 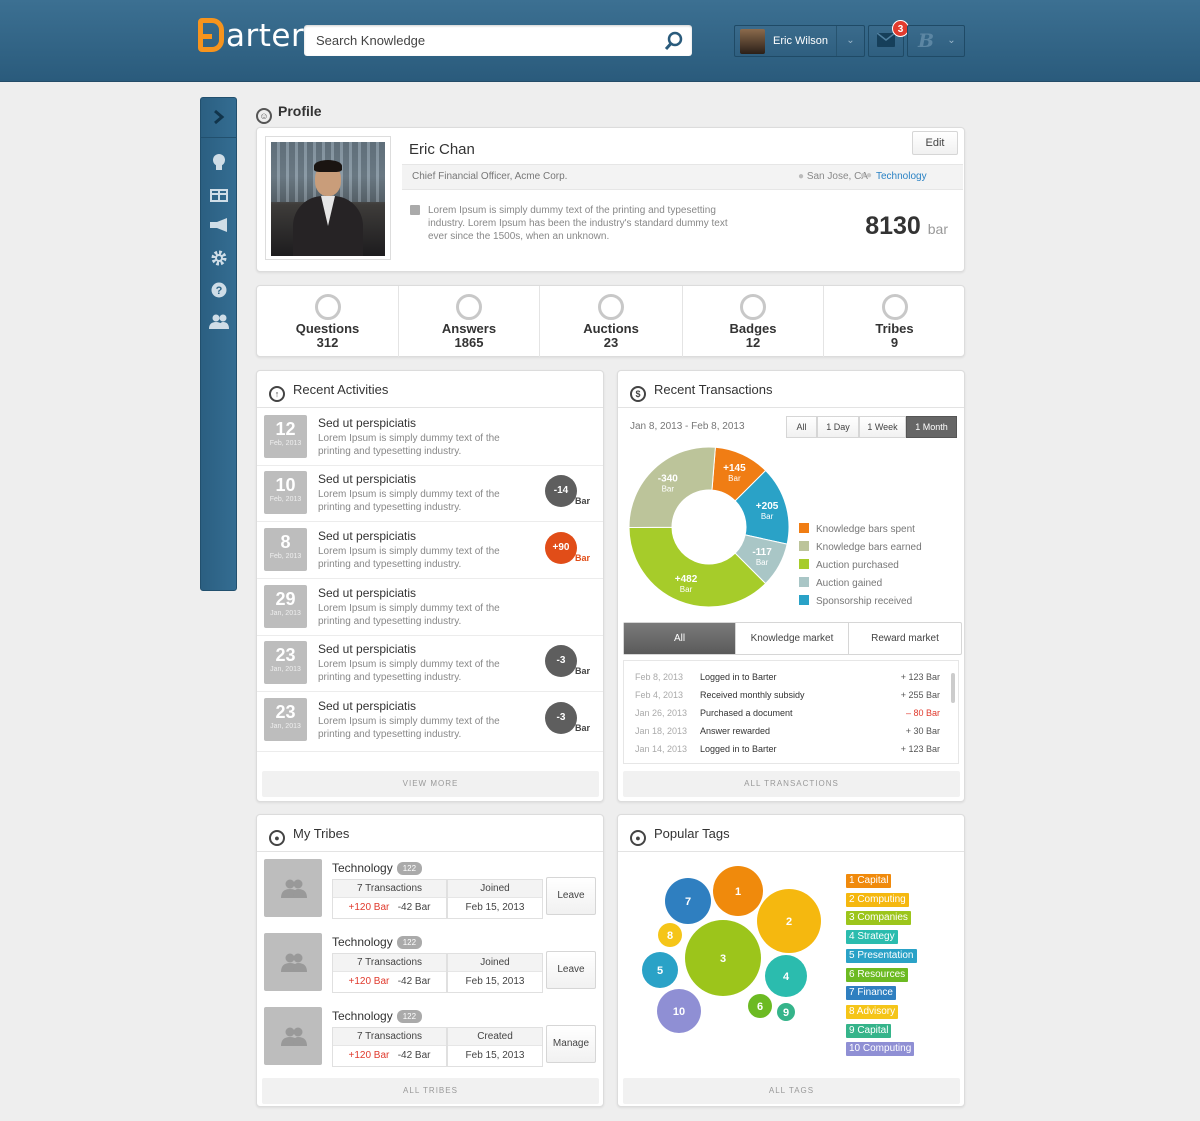 What do you see at coordinates (901, 176) in the screenshot?
I see `category-link: Technology` at bounding box center [901, 176].